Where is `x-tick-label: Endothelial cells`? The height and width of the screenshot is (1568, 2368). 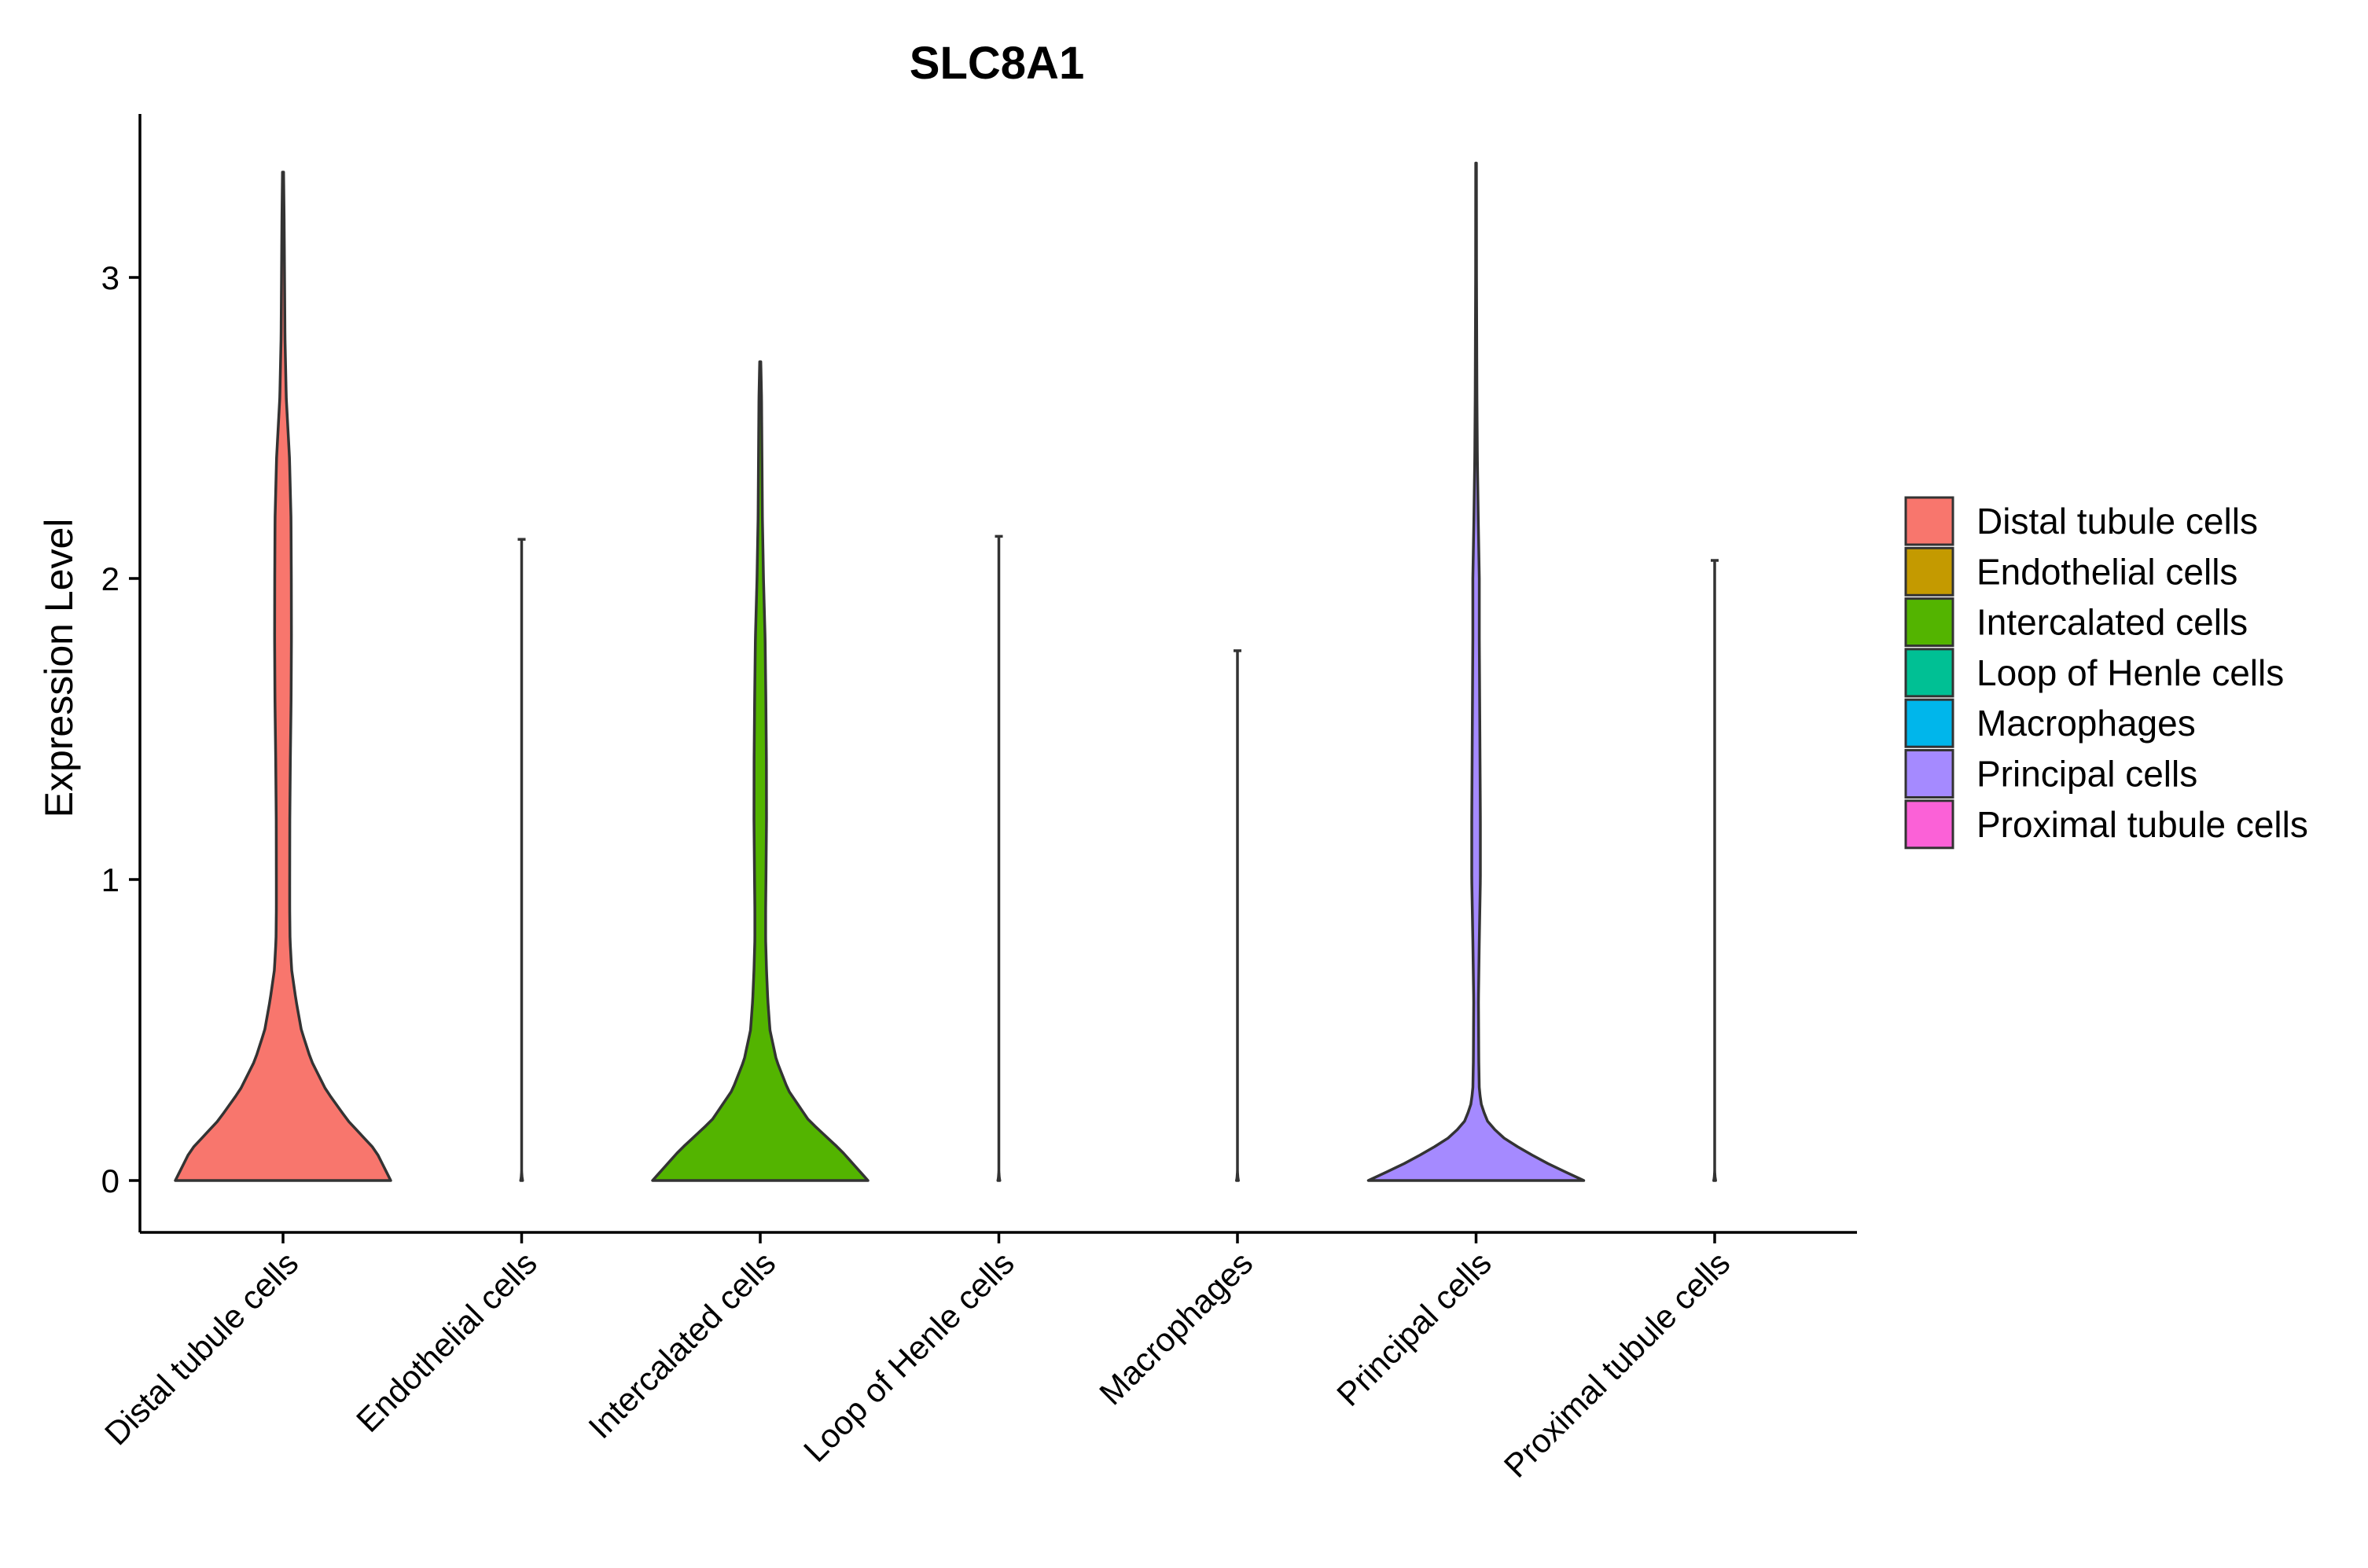
x-tick-label: Endothelial cells is located at coordinates (446, 1341).